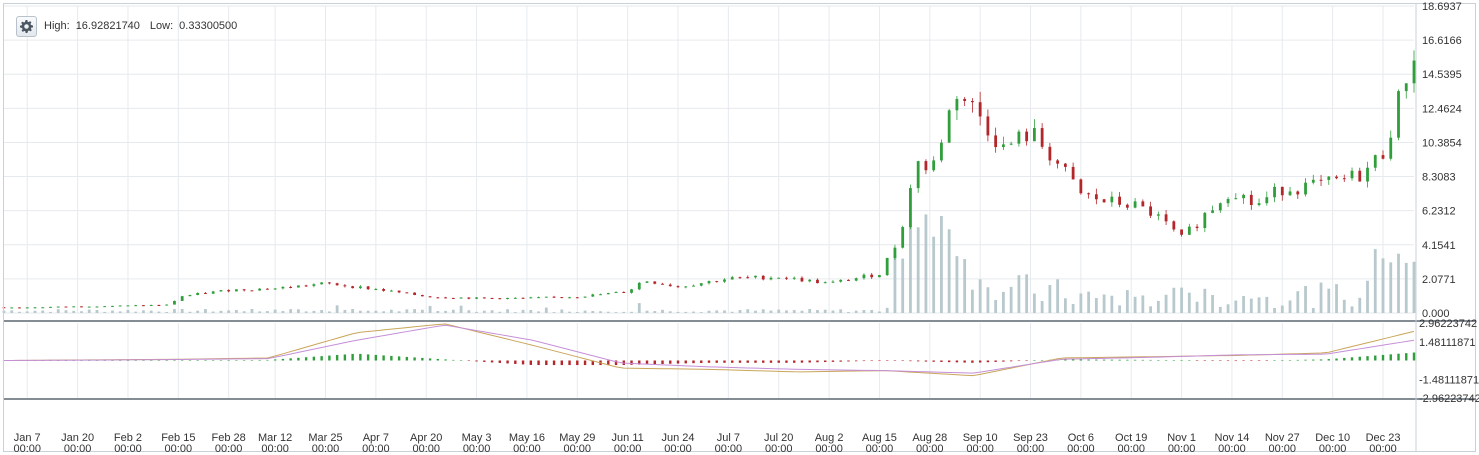 The image size is (1479, 455). What do you see at coordinates (325, 438) in the screenshot?
I see `x-tick-label: Mar 25` at bounding box center [325, 438].